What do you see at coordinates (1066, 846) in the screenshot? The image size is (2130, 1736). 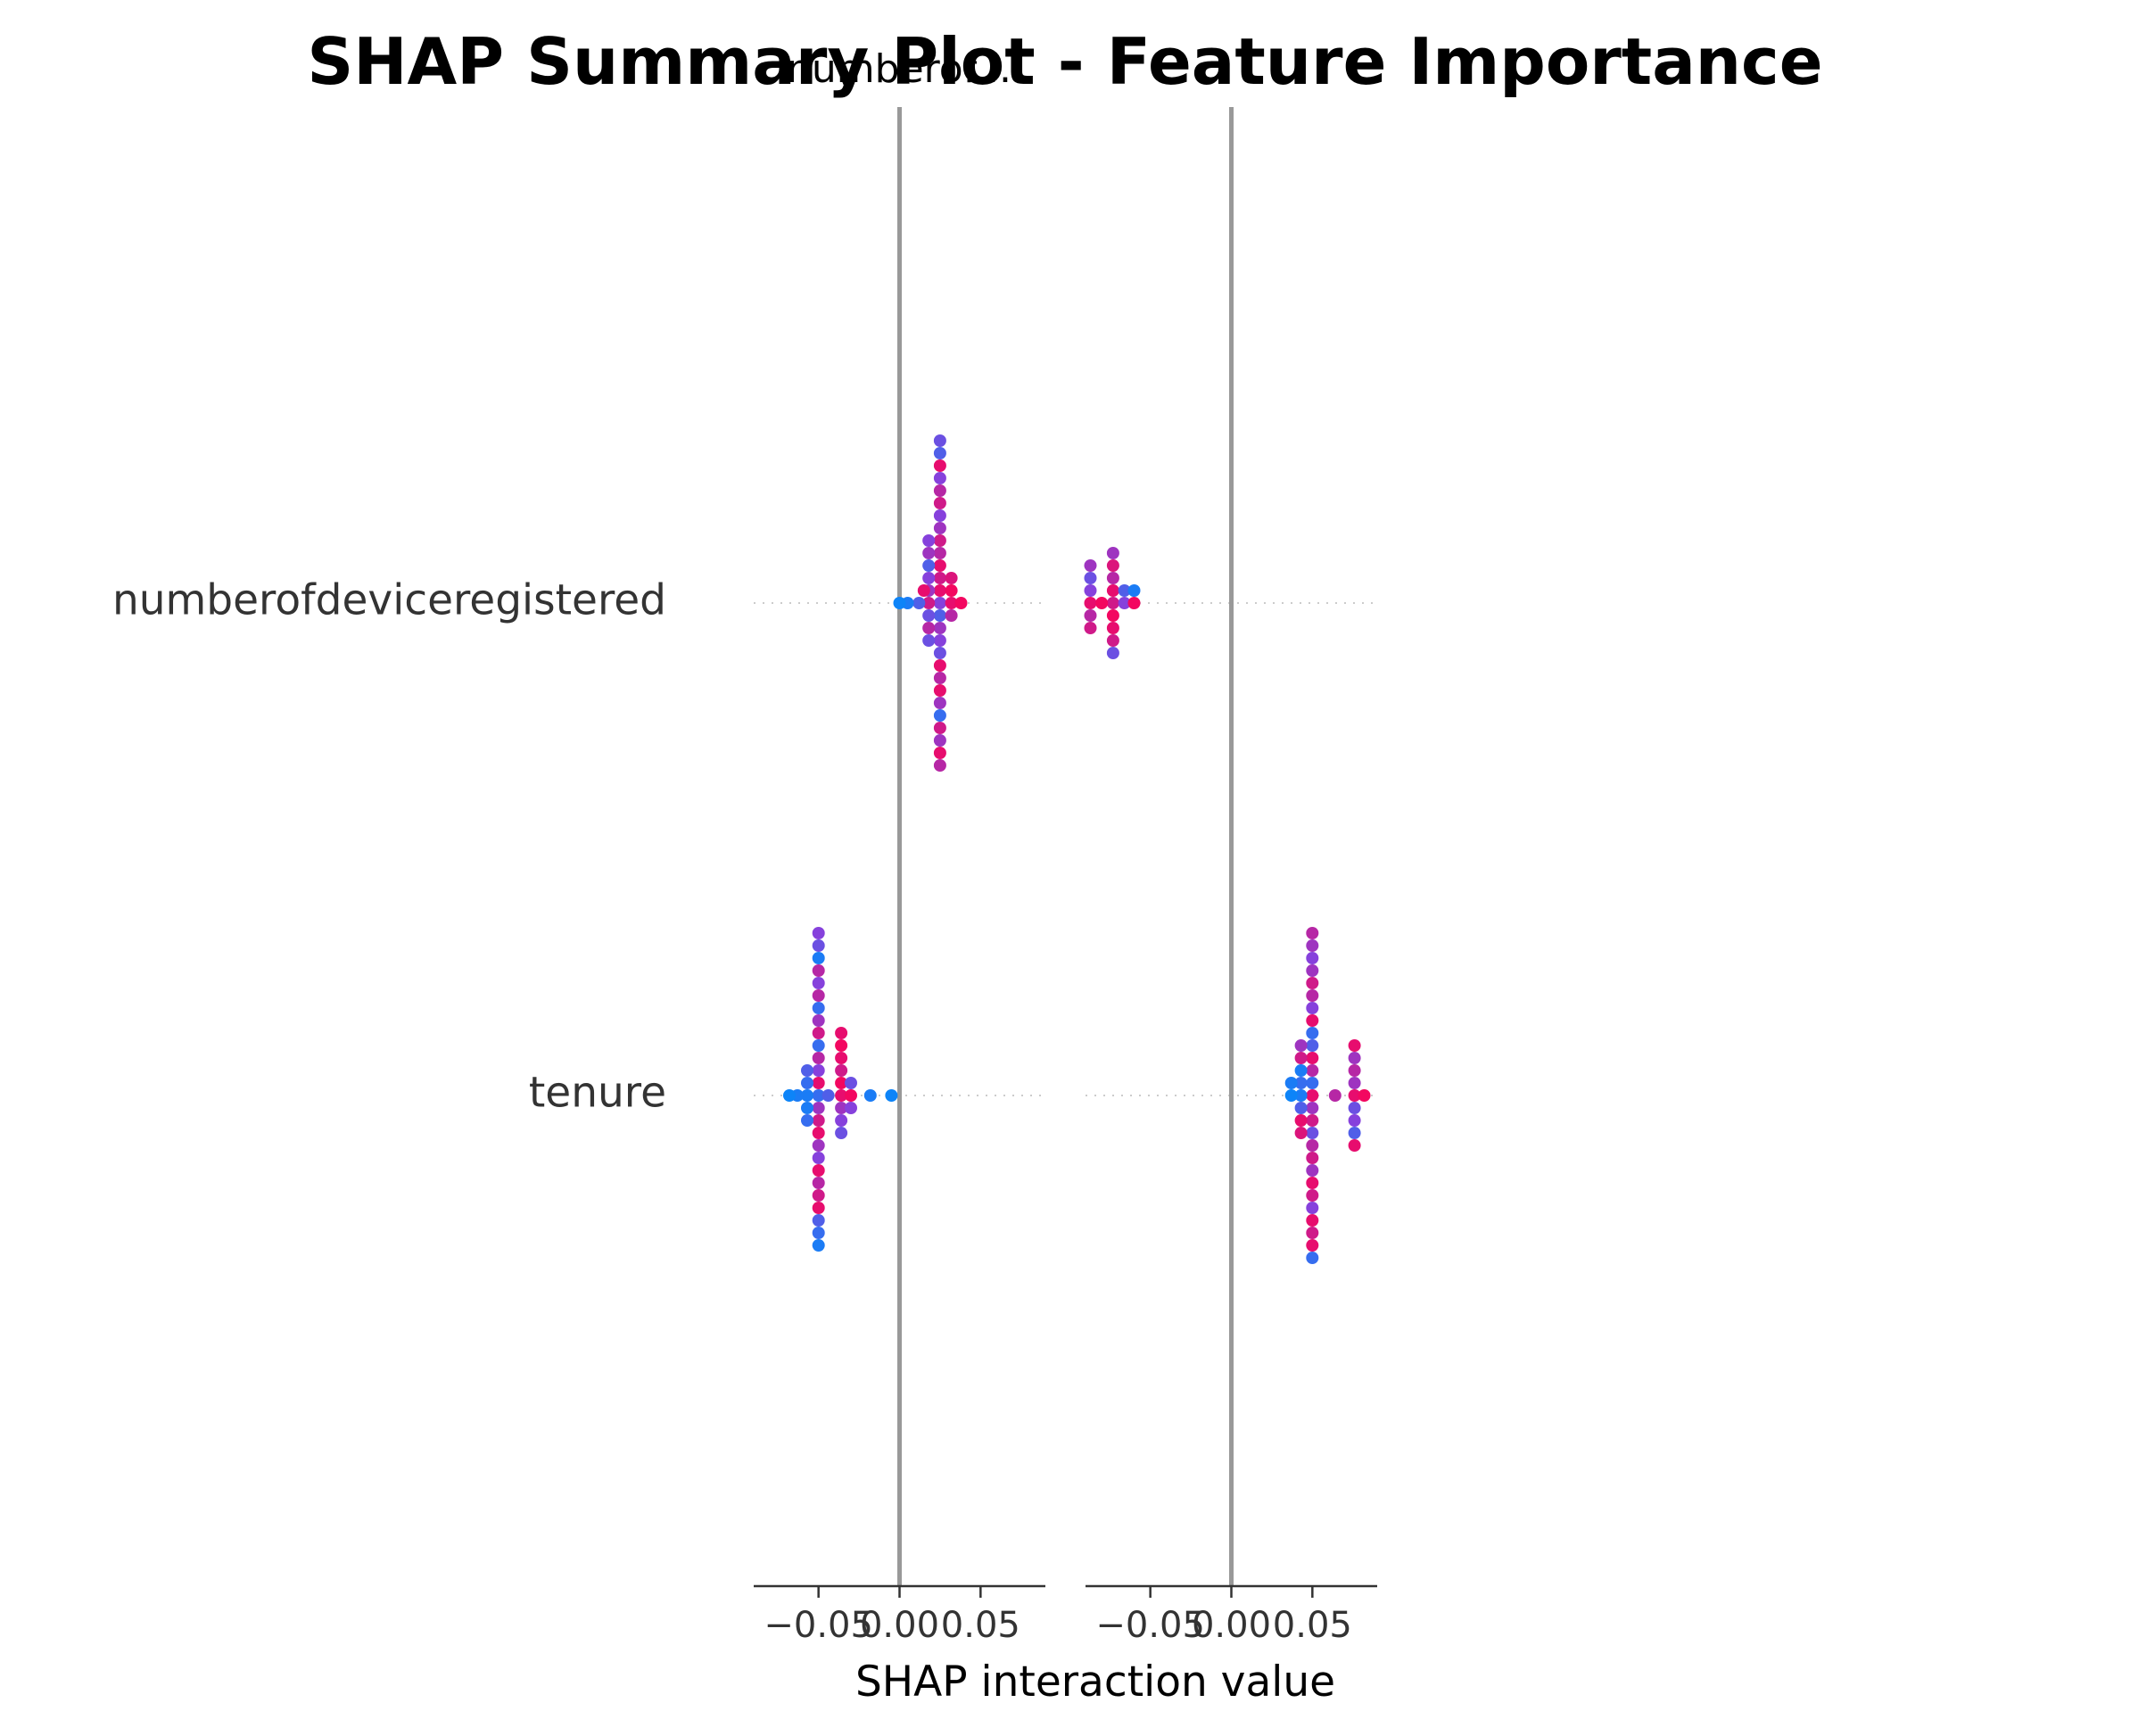 I see `zero-lines` at bounding box center [1066, 846].